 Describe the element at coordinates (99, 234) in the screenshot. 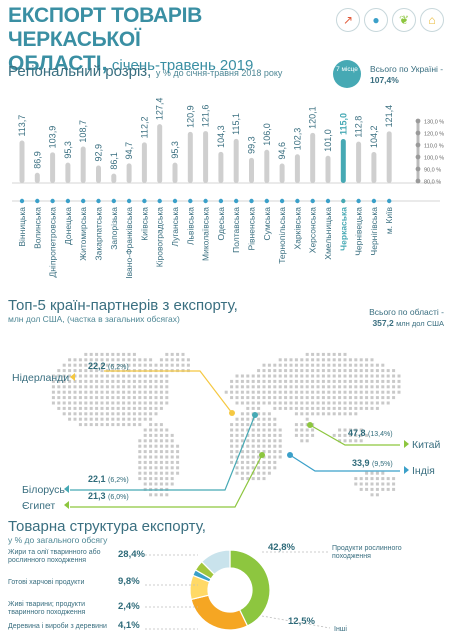

I see `category-label-5: Закарпатська` at that location.